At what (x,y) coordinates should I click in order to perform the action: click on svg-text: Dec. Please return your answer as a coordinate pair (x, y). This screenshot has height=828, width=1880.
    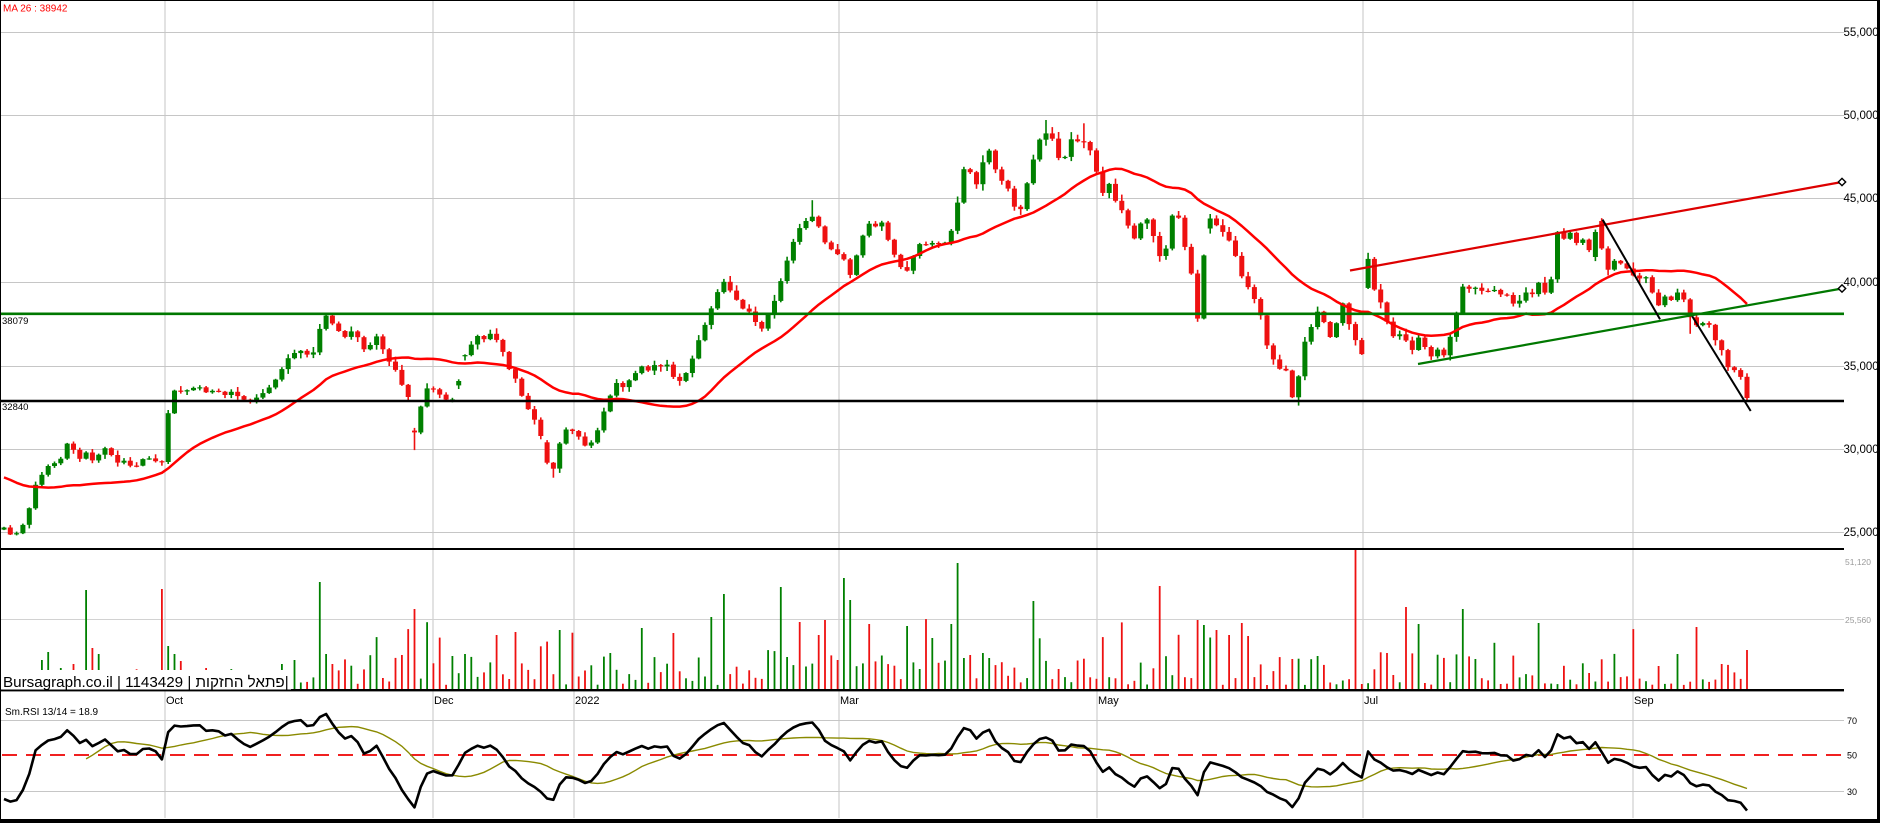
    Looking at the image, I should click on (444, 701).